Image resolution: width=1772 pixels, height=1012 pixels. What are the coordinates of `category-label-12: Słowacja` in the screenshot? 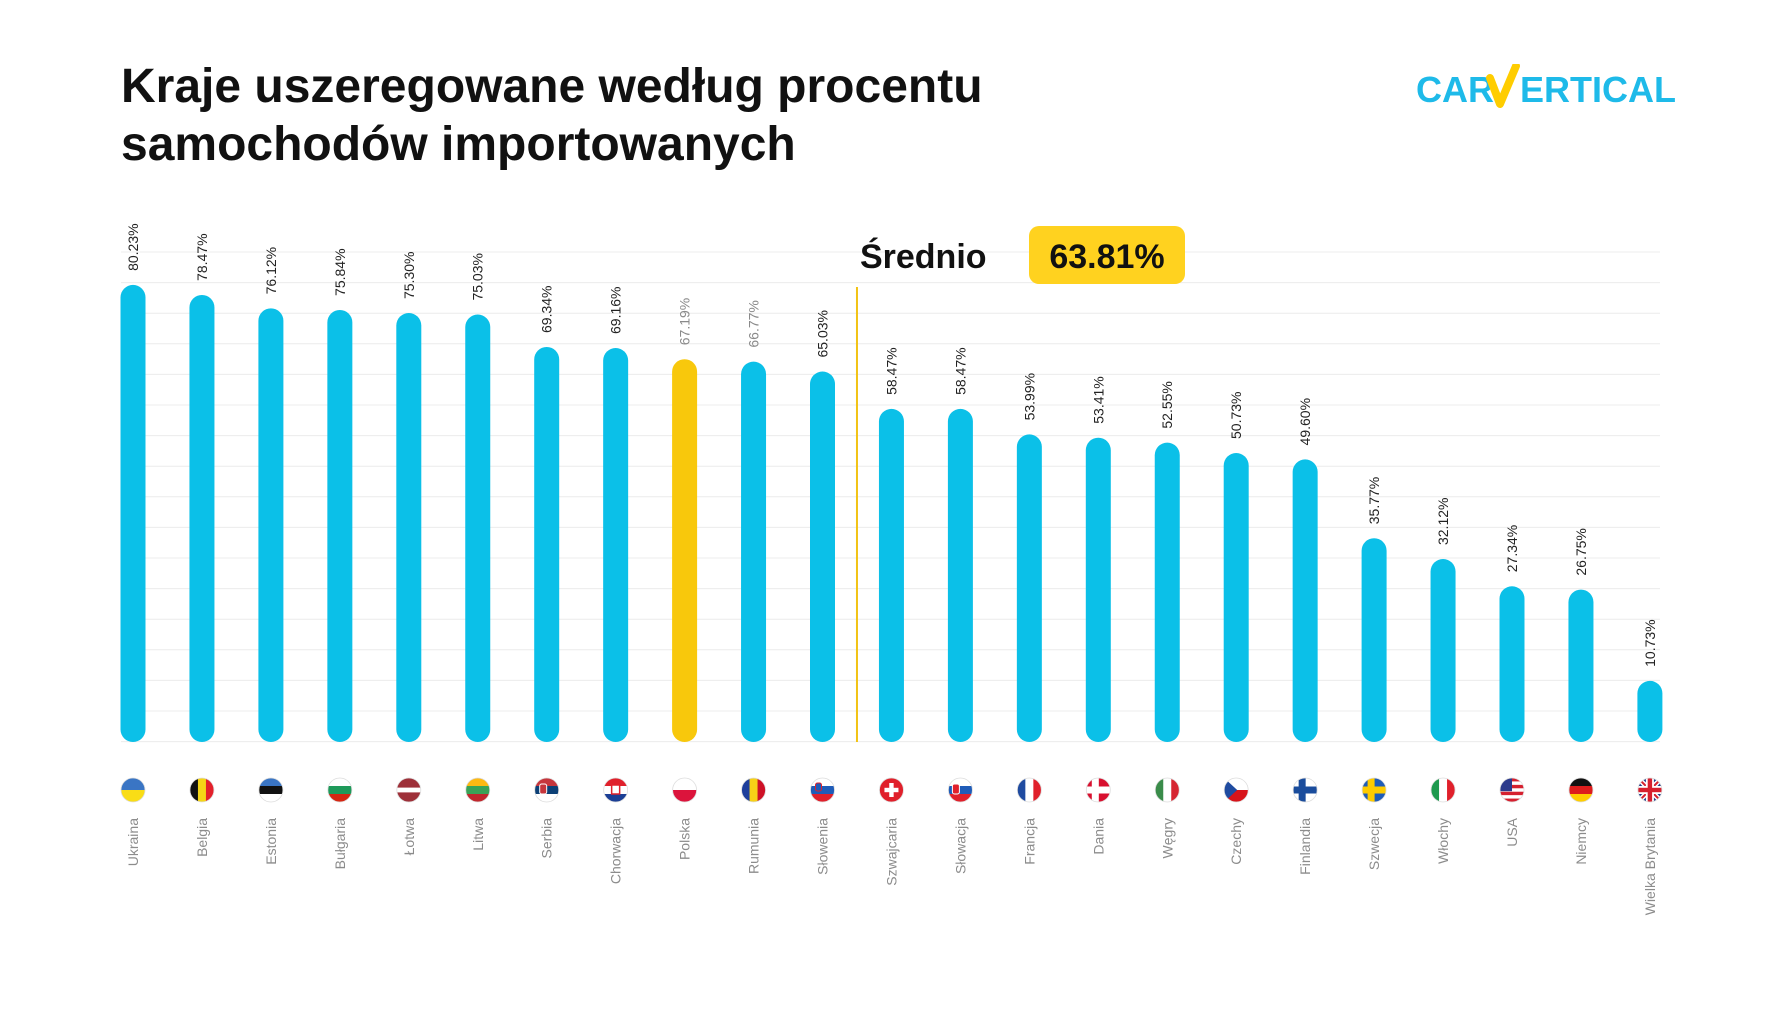 It's located at (960, 846).